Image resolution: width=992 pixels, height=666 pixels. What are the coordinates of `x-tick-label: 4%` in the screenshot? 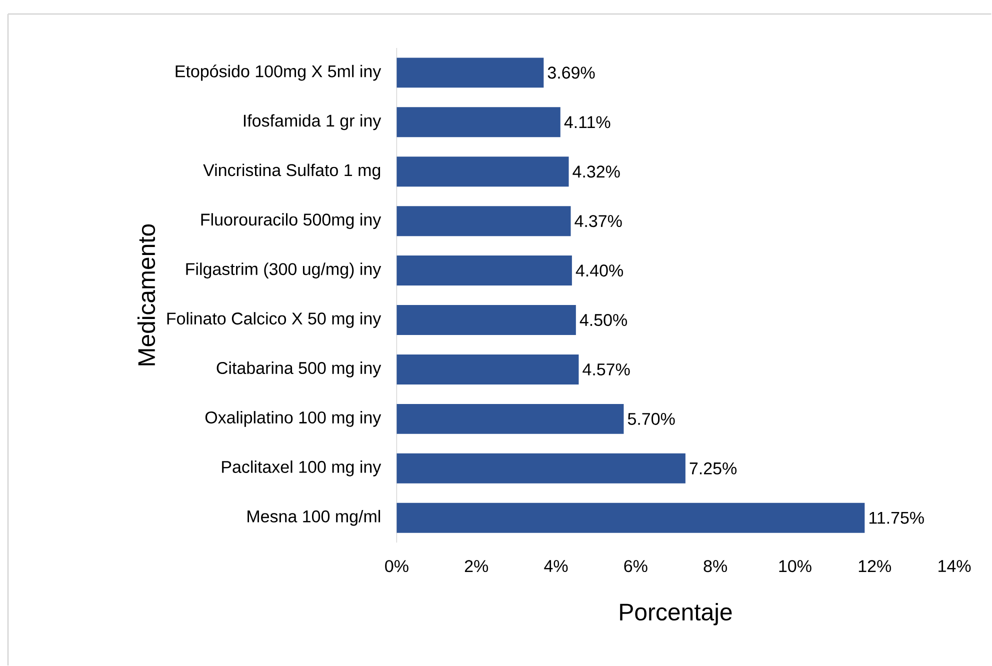 It's located at (556, 566).